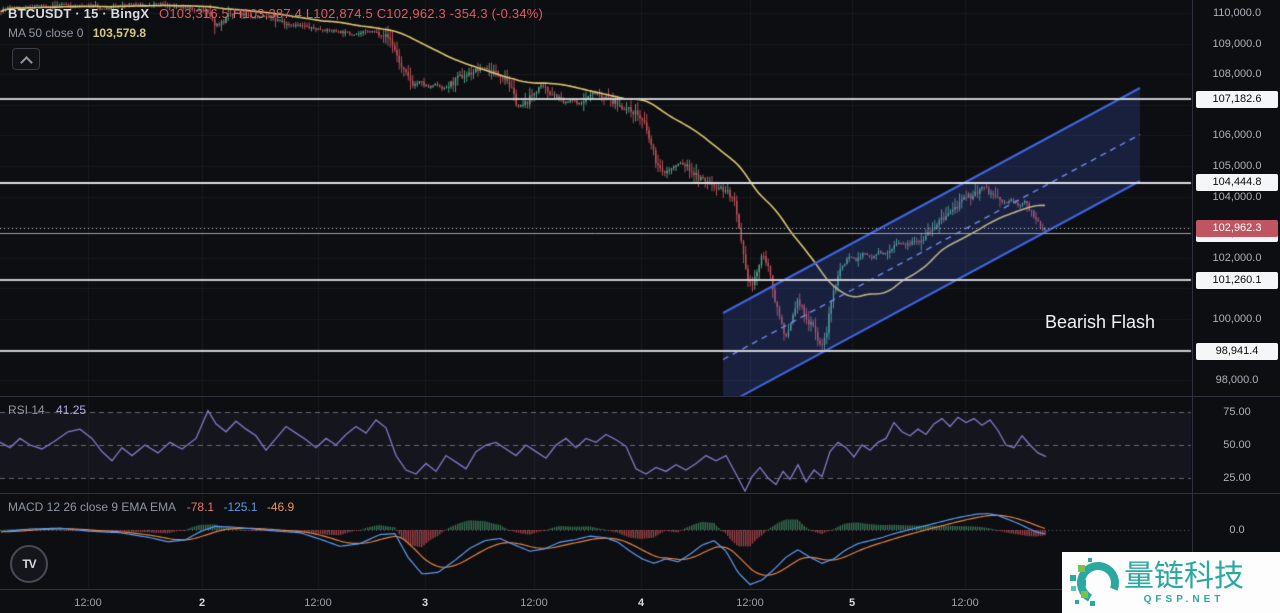  I want to click on ma-legend: MA 50 close 0 103,579.8, so click(77, 33).